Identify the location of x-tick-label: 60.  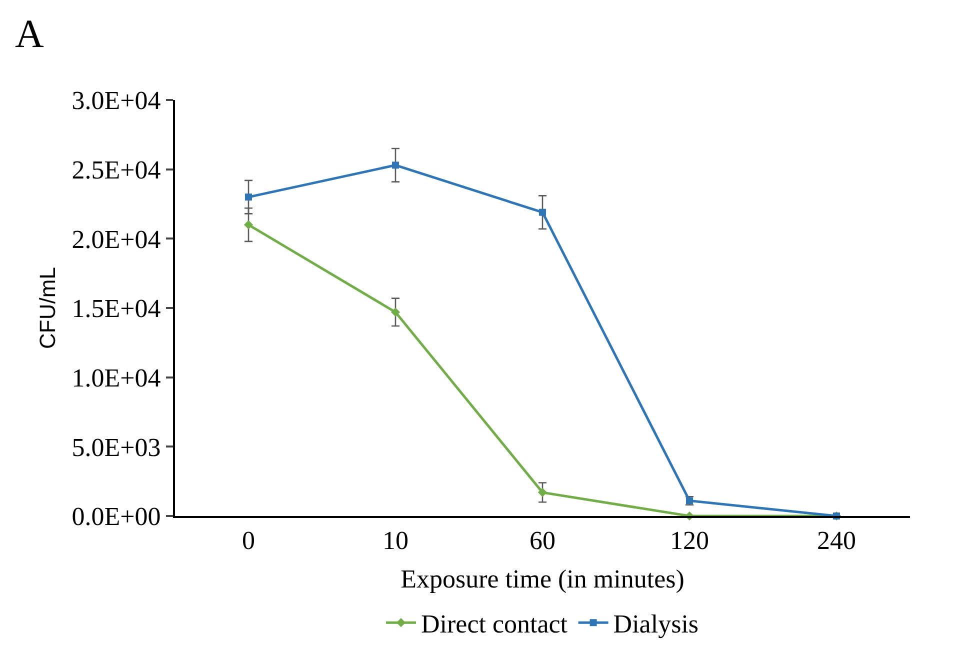
(543, 541).